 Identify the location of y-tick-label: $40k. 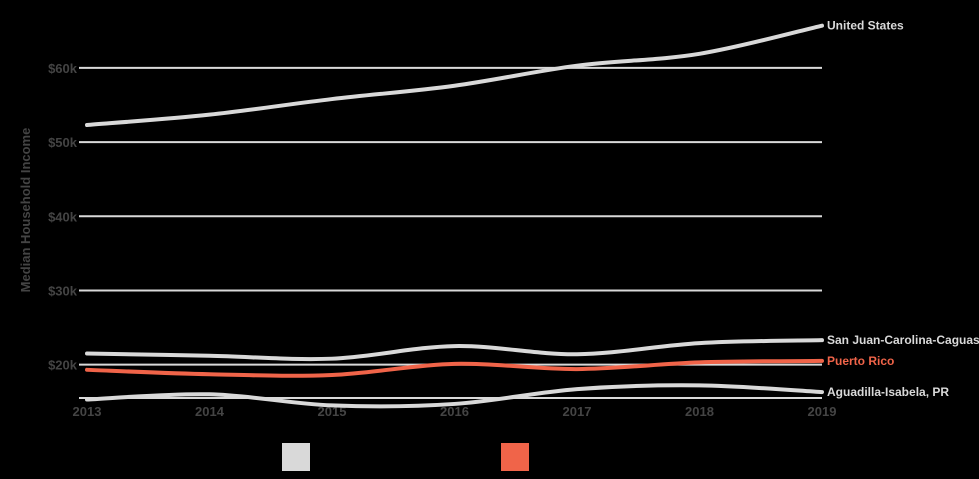
(63, 216).